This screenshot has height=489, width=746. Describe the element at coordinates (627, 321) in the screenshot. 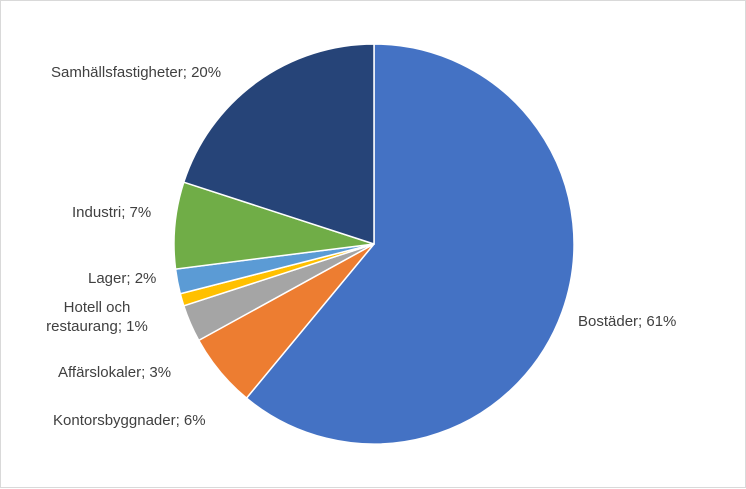

I see `slice-label-bostader: Bostäder; 61%` at that location.